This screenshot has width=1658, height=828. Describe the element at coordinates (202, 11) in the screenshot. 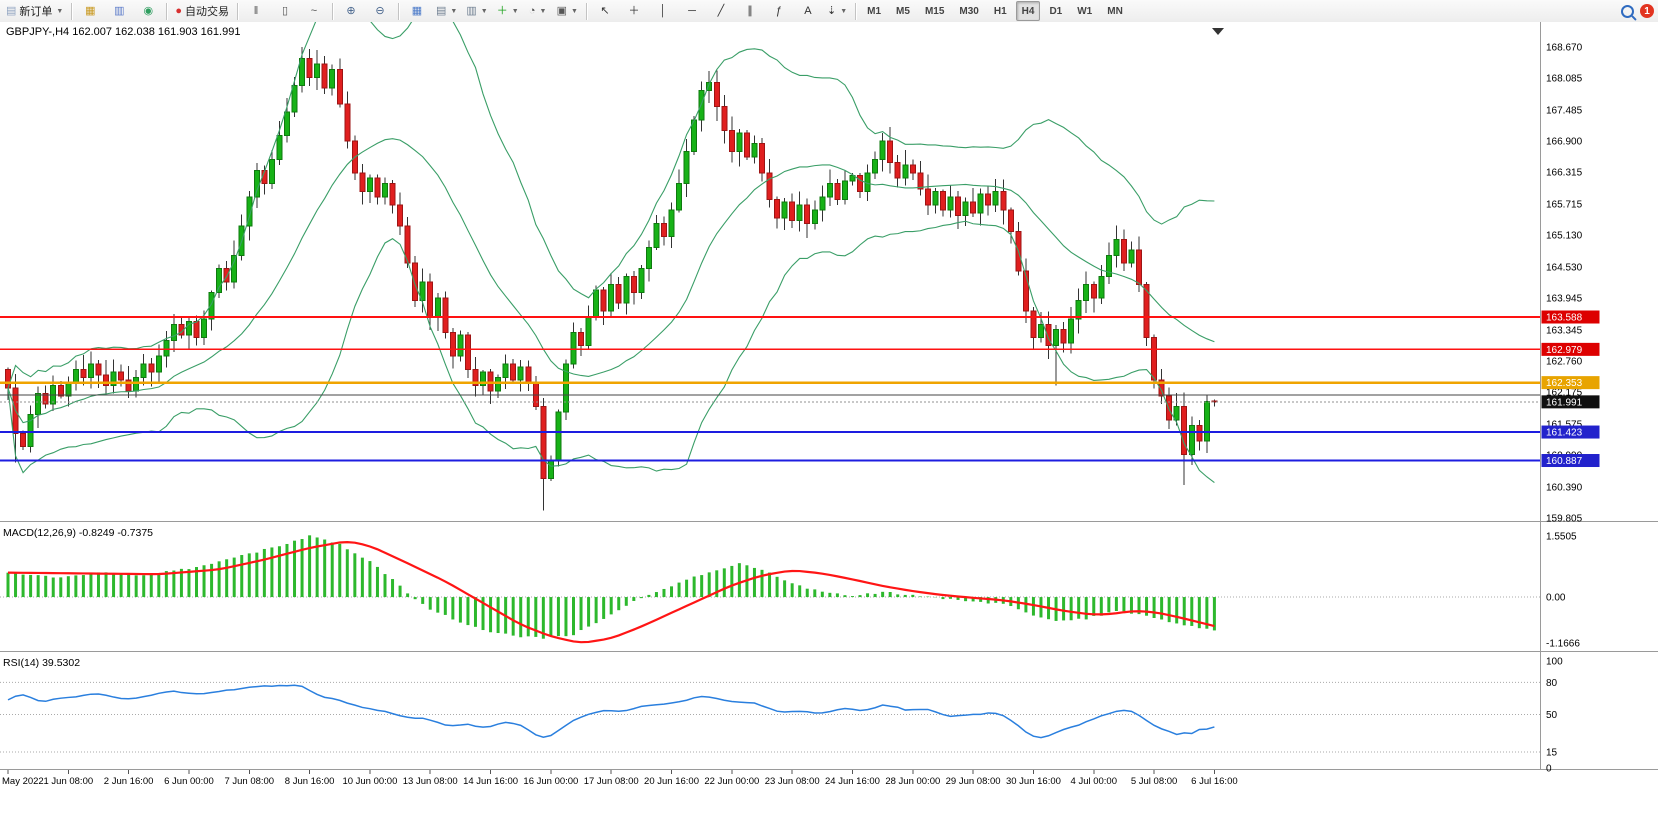

I see `autotrading-button: ● 自动交易` at that location.